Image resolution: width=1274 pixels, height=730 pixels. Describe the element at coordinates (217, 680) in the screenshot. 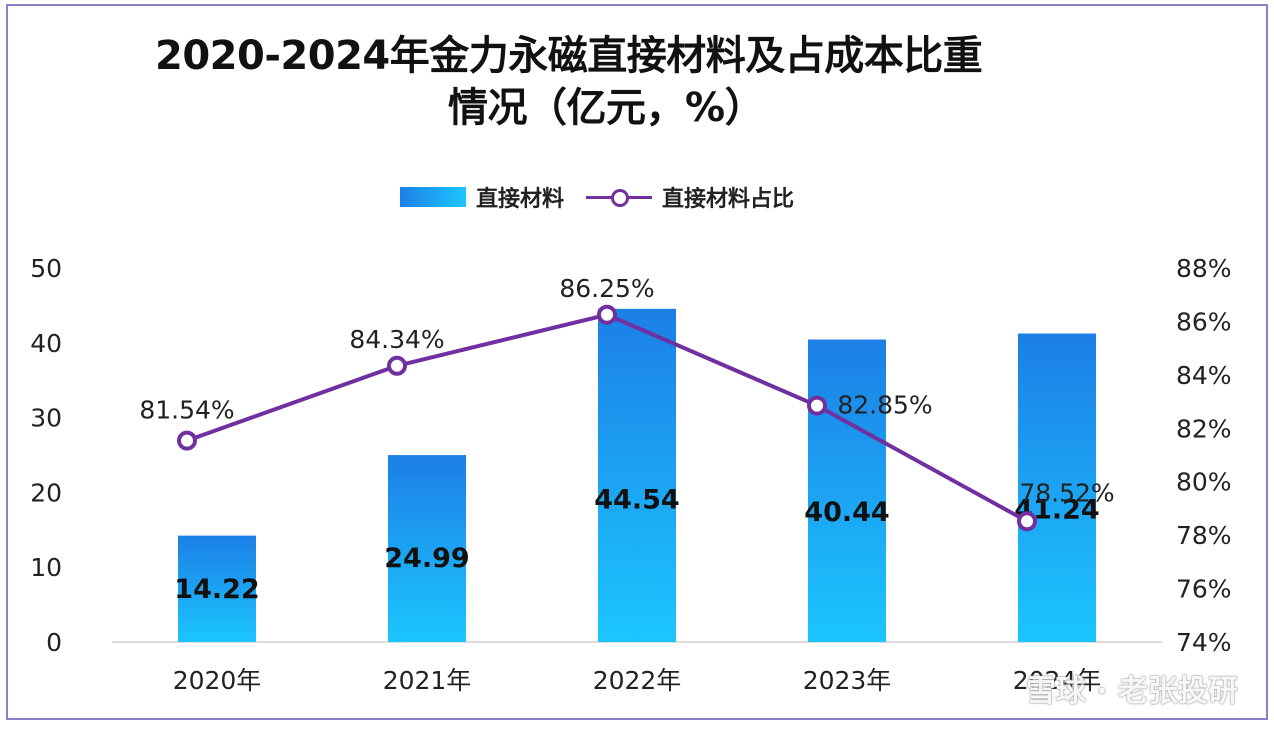

I see `x-tick-label: 2020年` at that location.